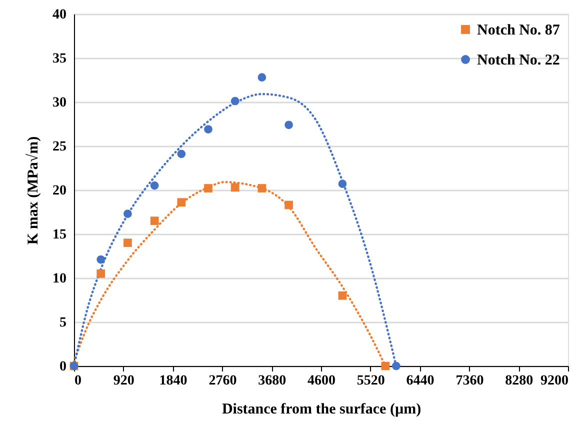  Describe the element at coordinates (470, 381) in the screenshot. I see `x-tick-label: 7360` at that location.